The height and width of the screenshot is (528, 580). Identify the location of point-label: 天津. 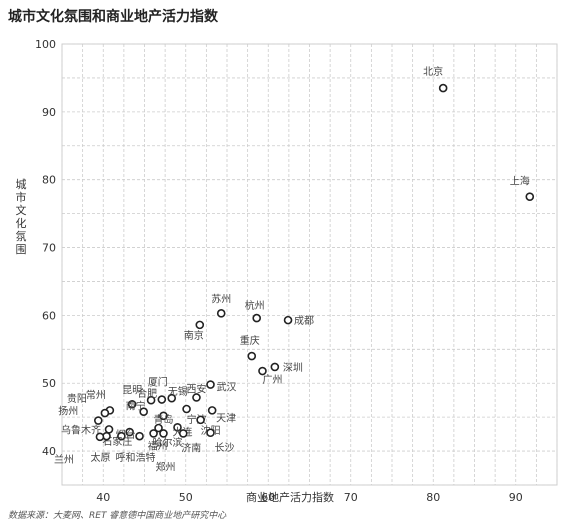
(226, 418).